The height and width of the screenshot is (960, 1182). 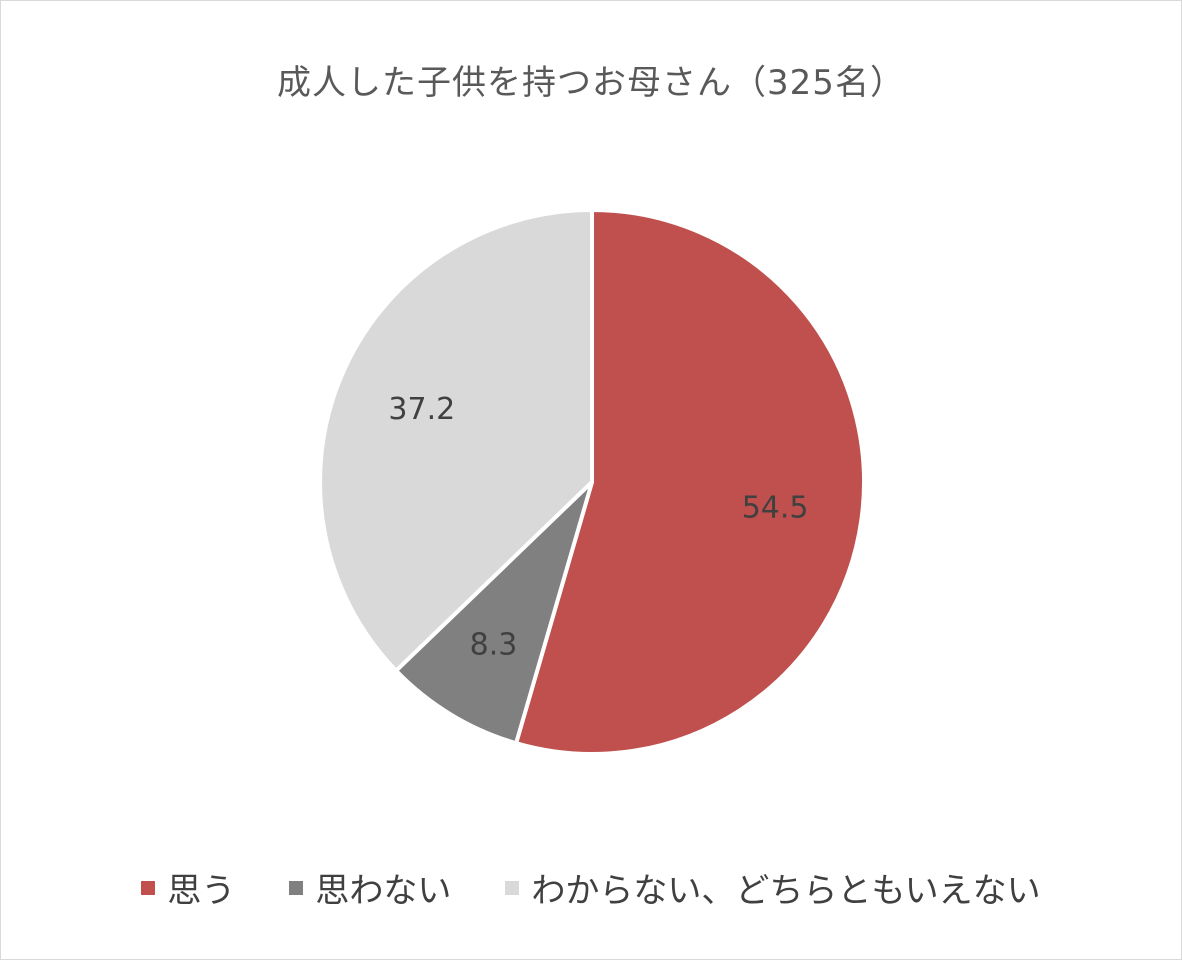 I want to click on pie-slice-omowanai, so click(x=494, y=613).